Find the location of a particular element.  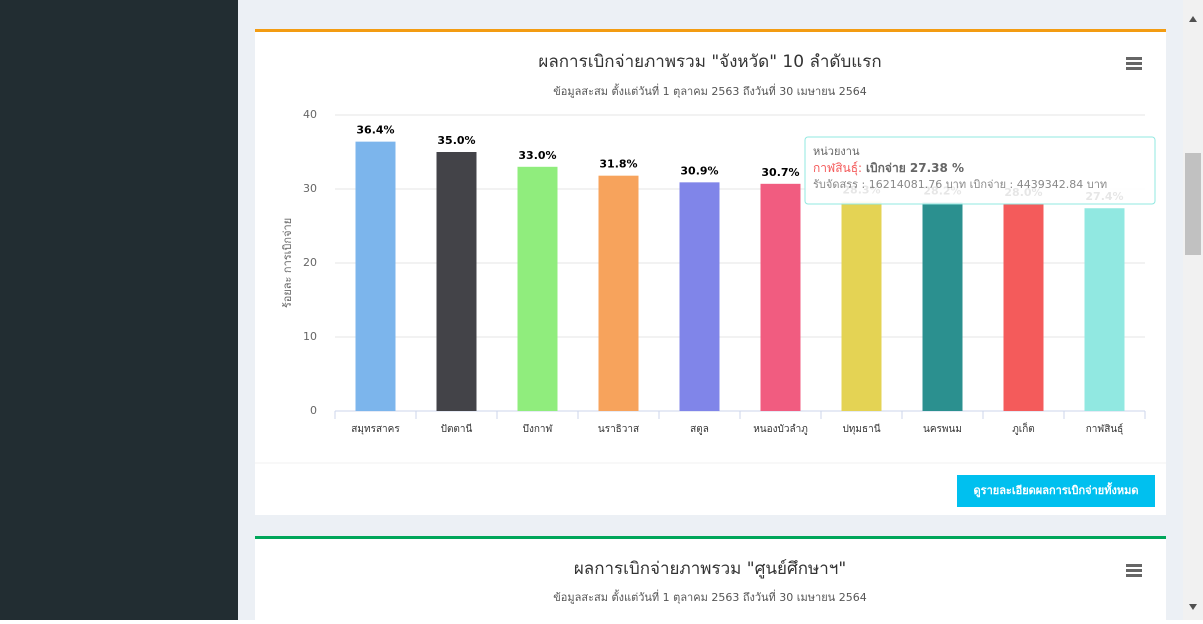

scrollbar-thumb is located at coordinates (1193, 204).